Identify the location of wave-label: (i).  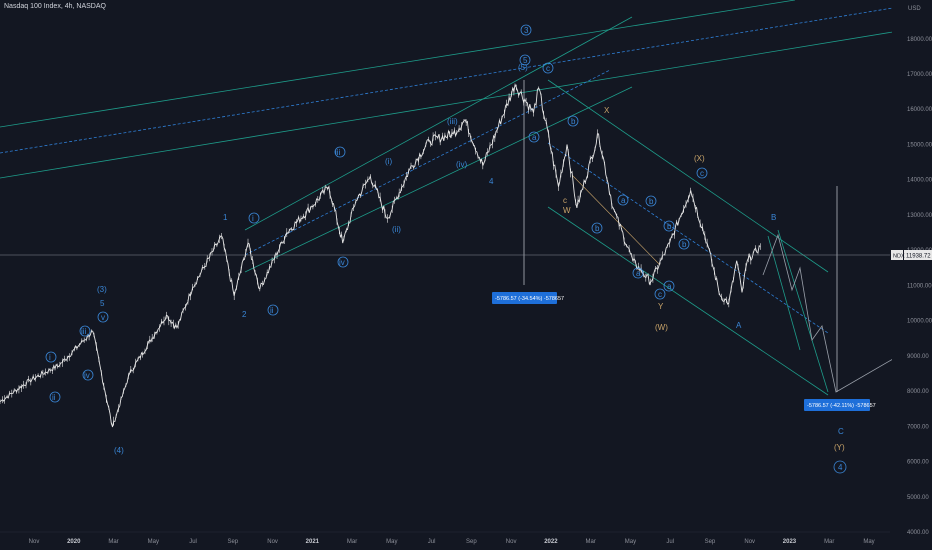
(388, 161).